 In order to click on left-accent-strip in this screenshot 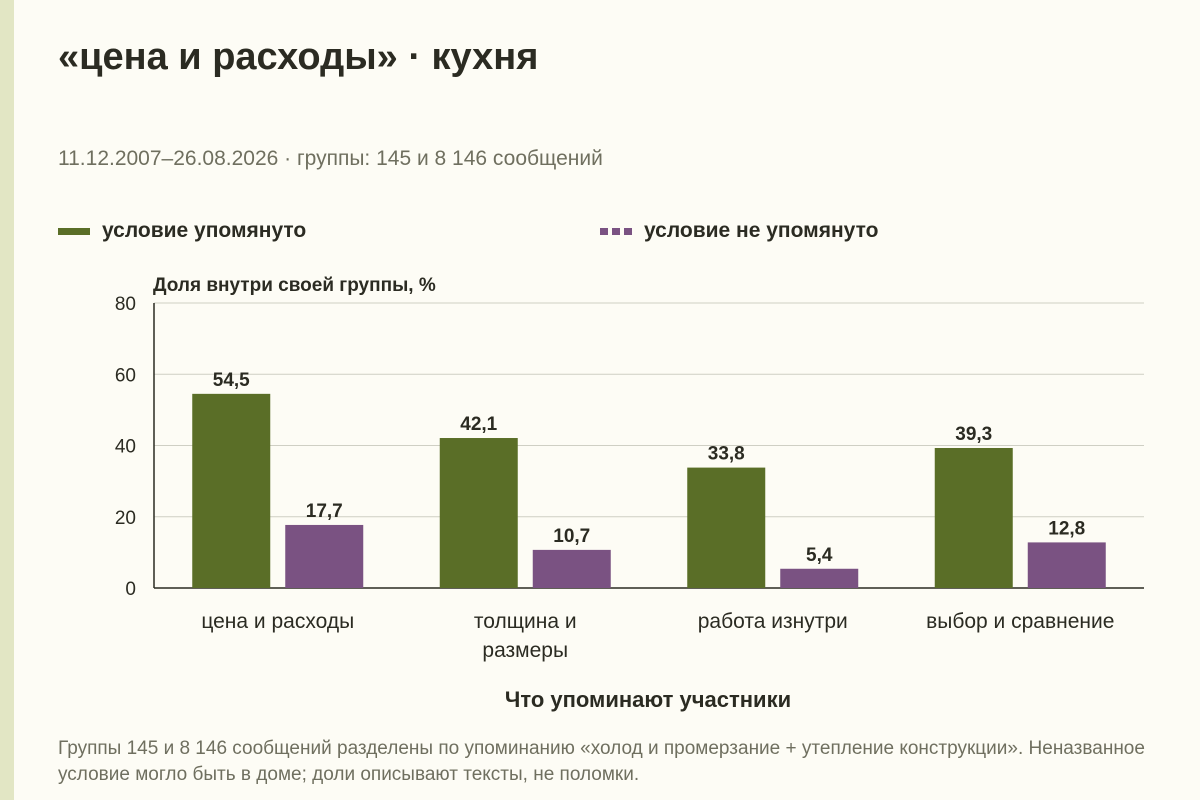, I will do `click(7, 400)`.